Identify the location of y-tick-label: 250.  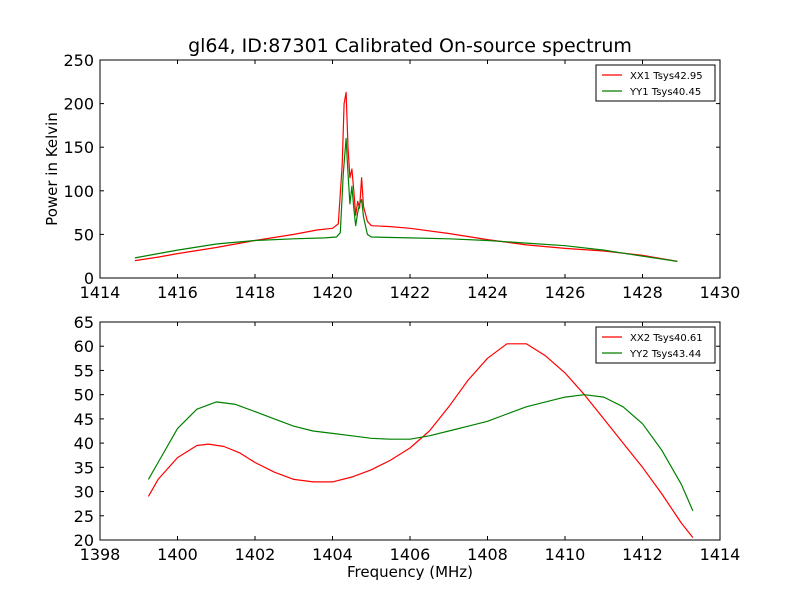
(78, 60).